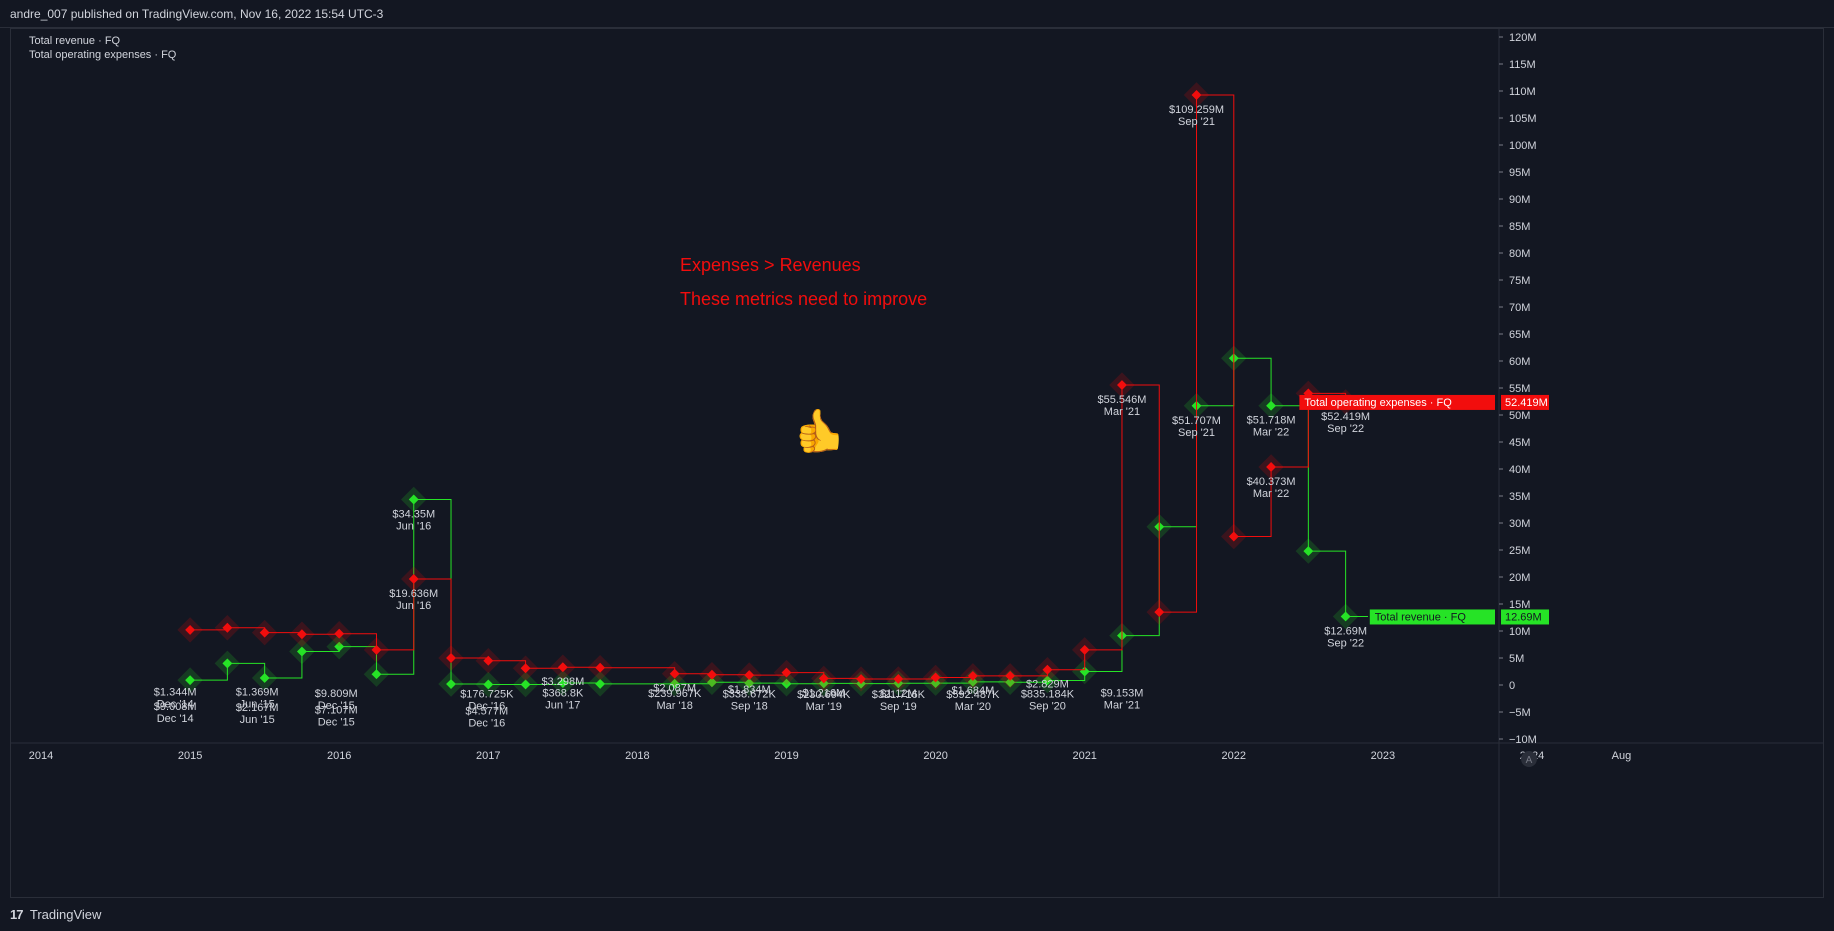 The height and width of the screenshot is (931, 1834). Describe the element at coordinates (1523, 146) in the screenshot. I see `y-tick-label: 100M` at that location.